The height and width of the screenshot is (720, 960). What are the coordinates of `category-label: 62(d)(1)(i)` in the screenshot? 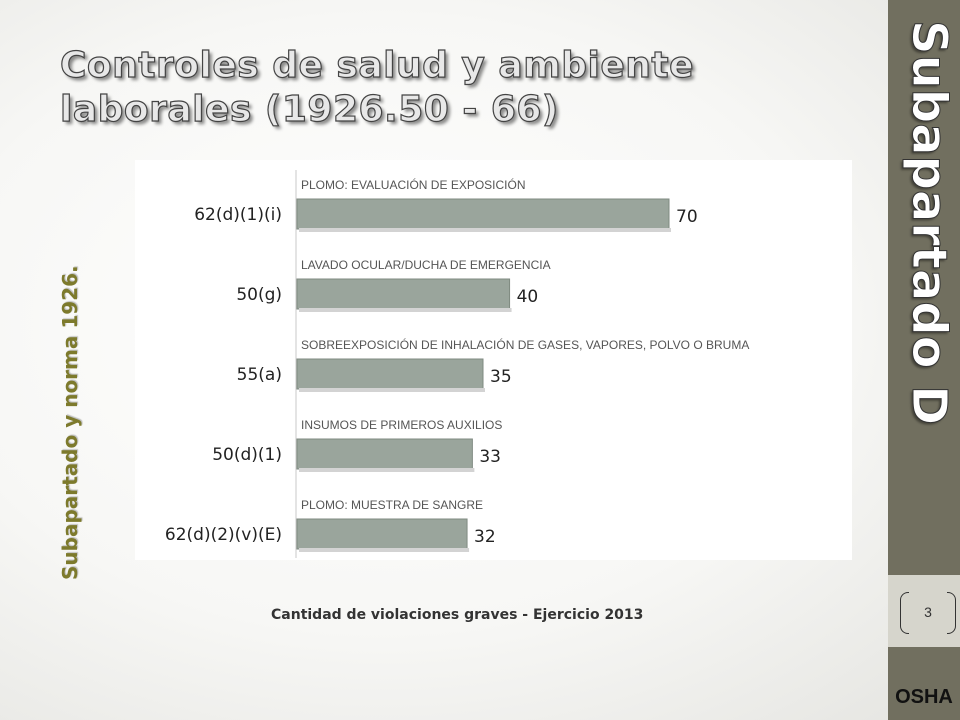 It's located at (238, 215).